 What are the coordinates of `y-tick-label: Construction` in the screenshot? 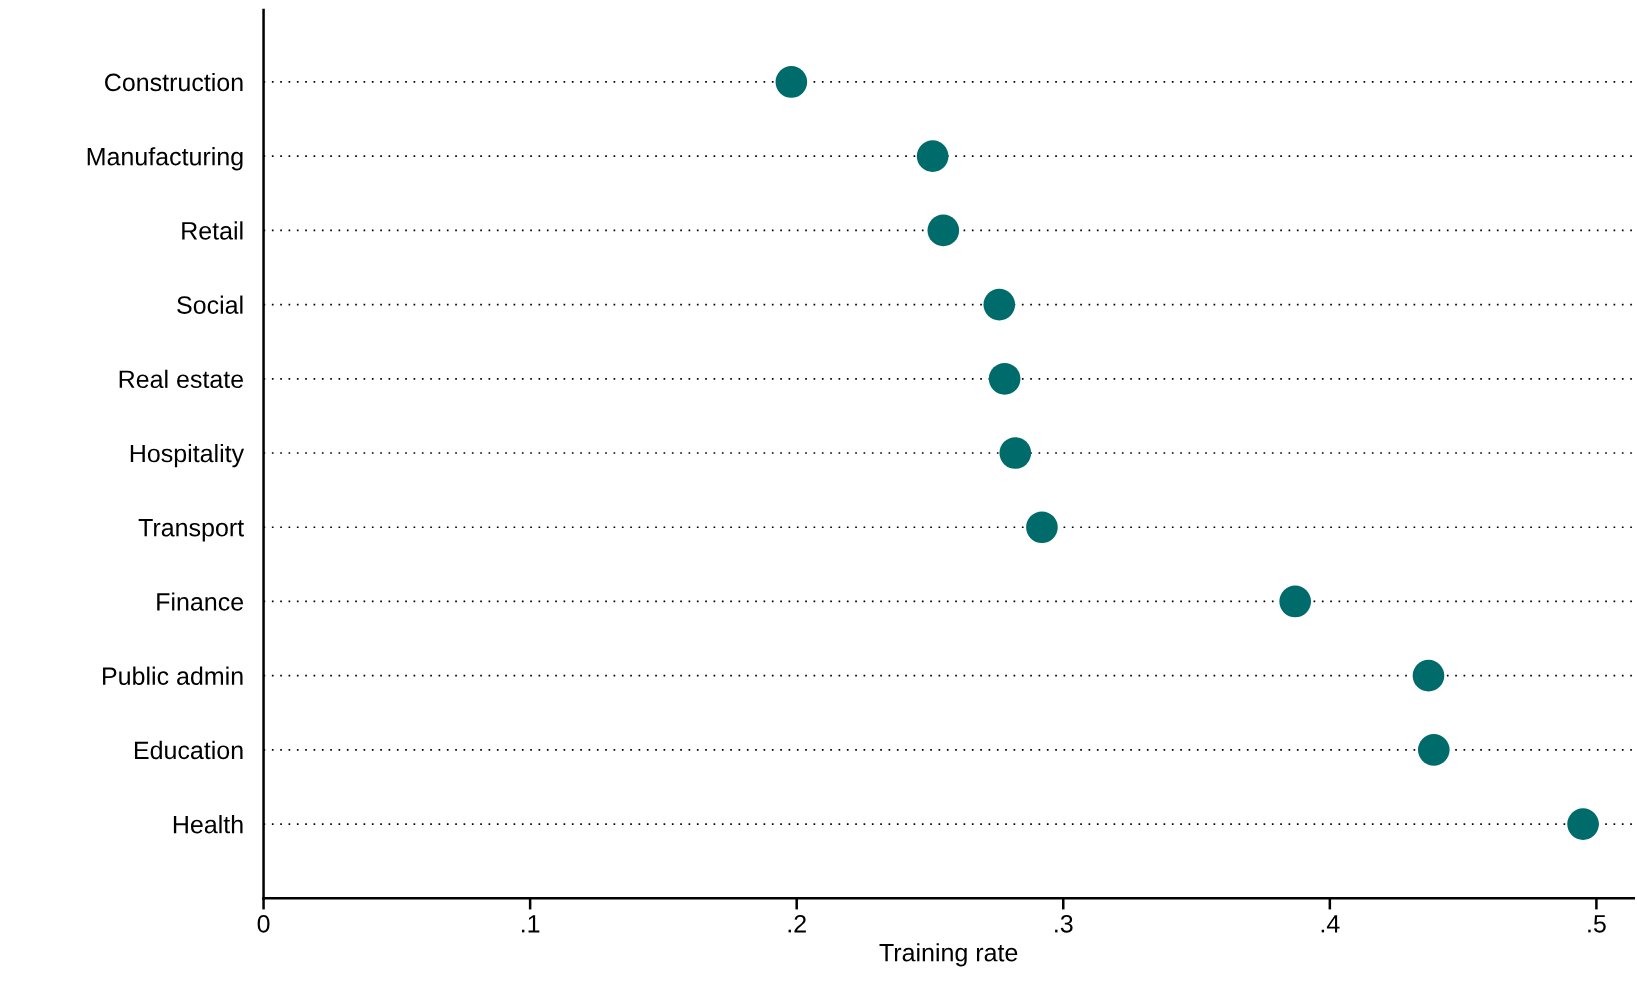 It's located at (174, 82).